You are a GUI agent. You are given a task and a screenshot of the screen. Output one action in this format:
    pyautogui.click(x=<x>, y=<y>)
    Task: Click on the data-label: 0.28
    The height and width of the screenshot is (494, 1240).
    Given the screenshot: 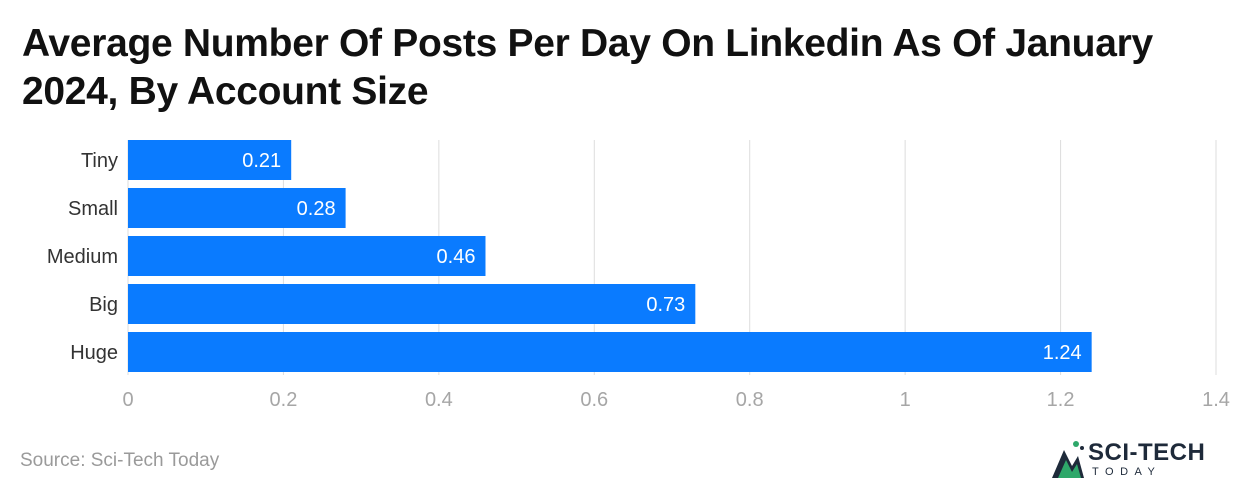 What is the action you would take?
    pyautogui.click(x=316, y=209)
    